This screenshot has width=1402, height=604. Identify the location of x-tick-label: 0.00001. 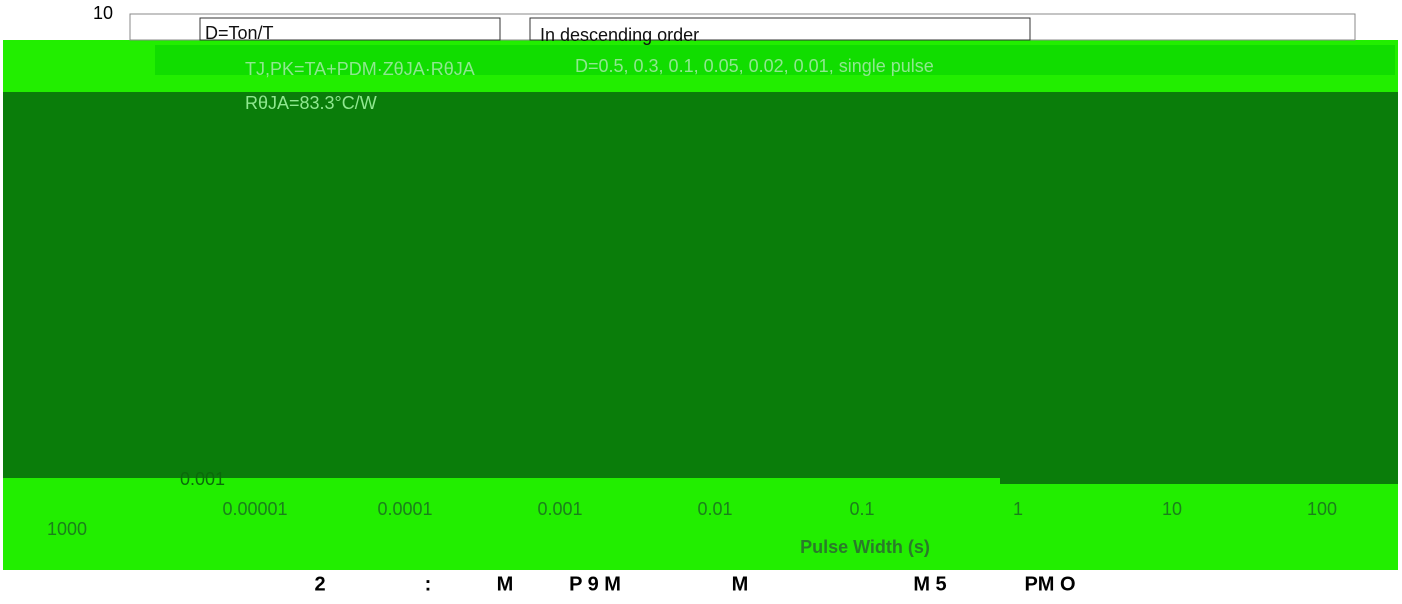
(254, 509).